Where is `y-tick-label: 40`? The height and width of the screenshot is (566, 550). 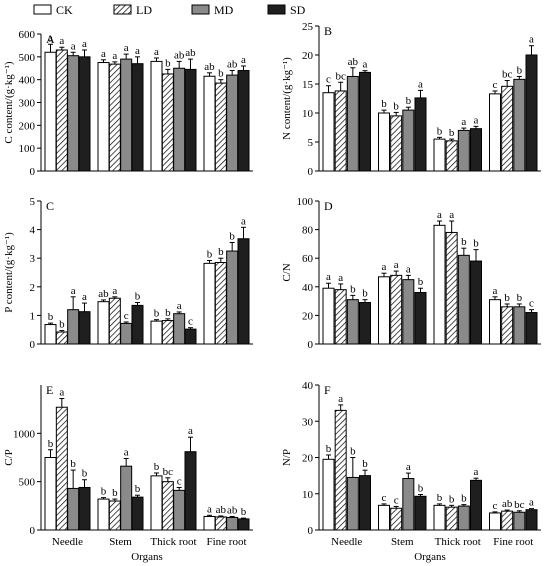
y-tick-label: 40 is located at coordinates (308, 386).